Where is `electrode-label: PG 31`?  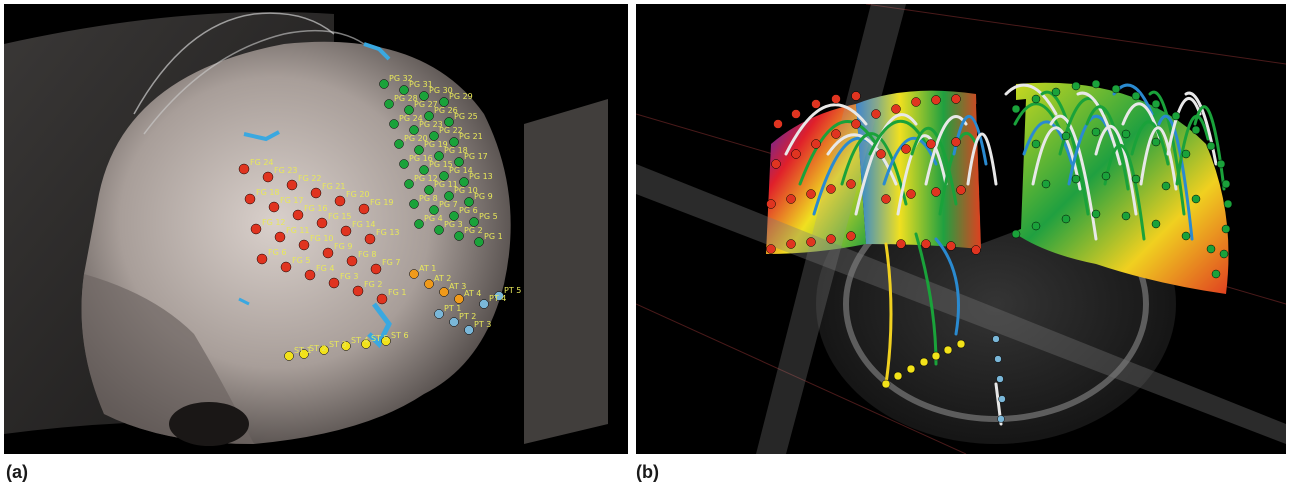 electrode-label: PG 31 is located at coordinates (421, 84).